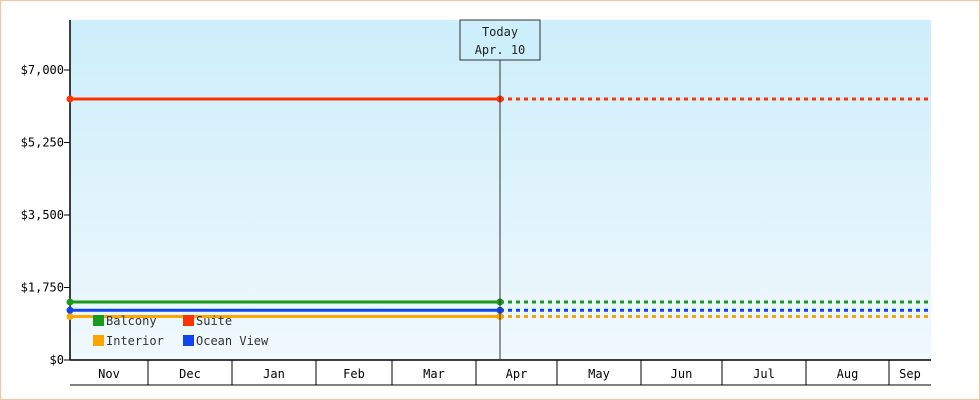 Image resolution: width=980 pixels, height=400 pixels. What do you see at coordinates (46, 193) in the screenshot?
I see `y-axis: $0 $1,750 $3,500 $5,250 $7,000` at bounding box center [46, 193].